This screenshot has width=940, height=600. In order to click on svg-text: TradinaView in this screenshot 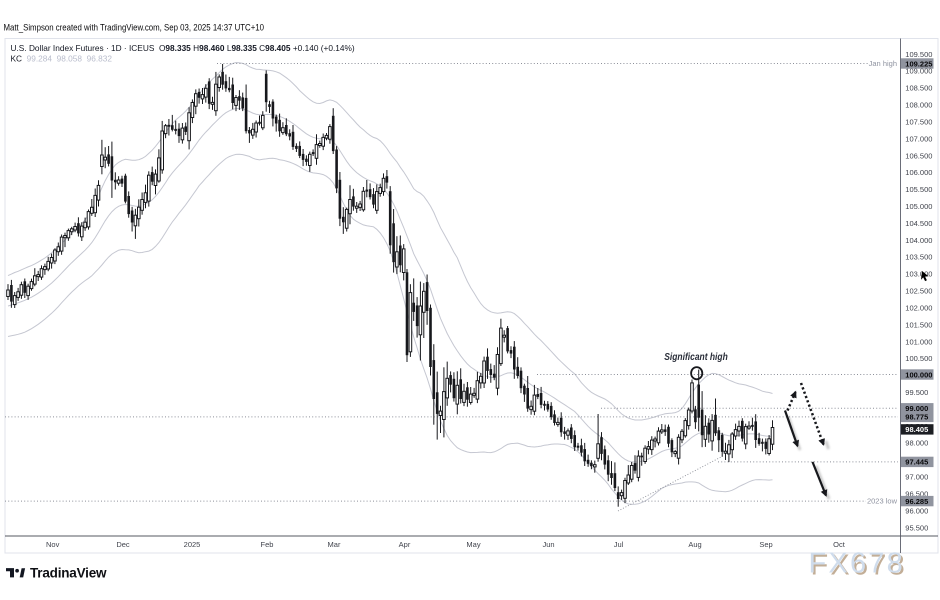, I will do `click(68, 573)`.